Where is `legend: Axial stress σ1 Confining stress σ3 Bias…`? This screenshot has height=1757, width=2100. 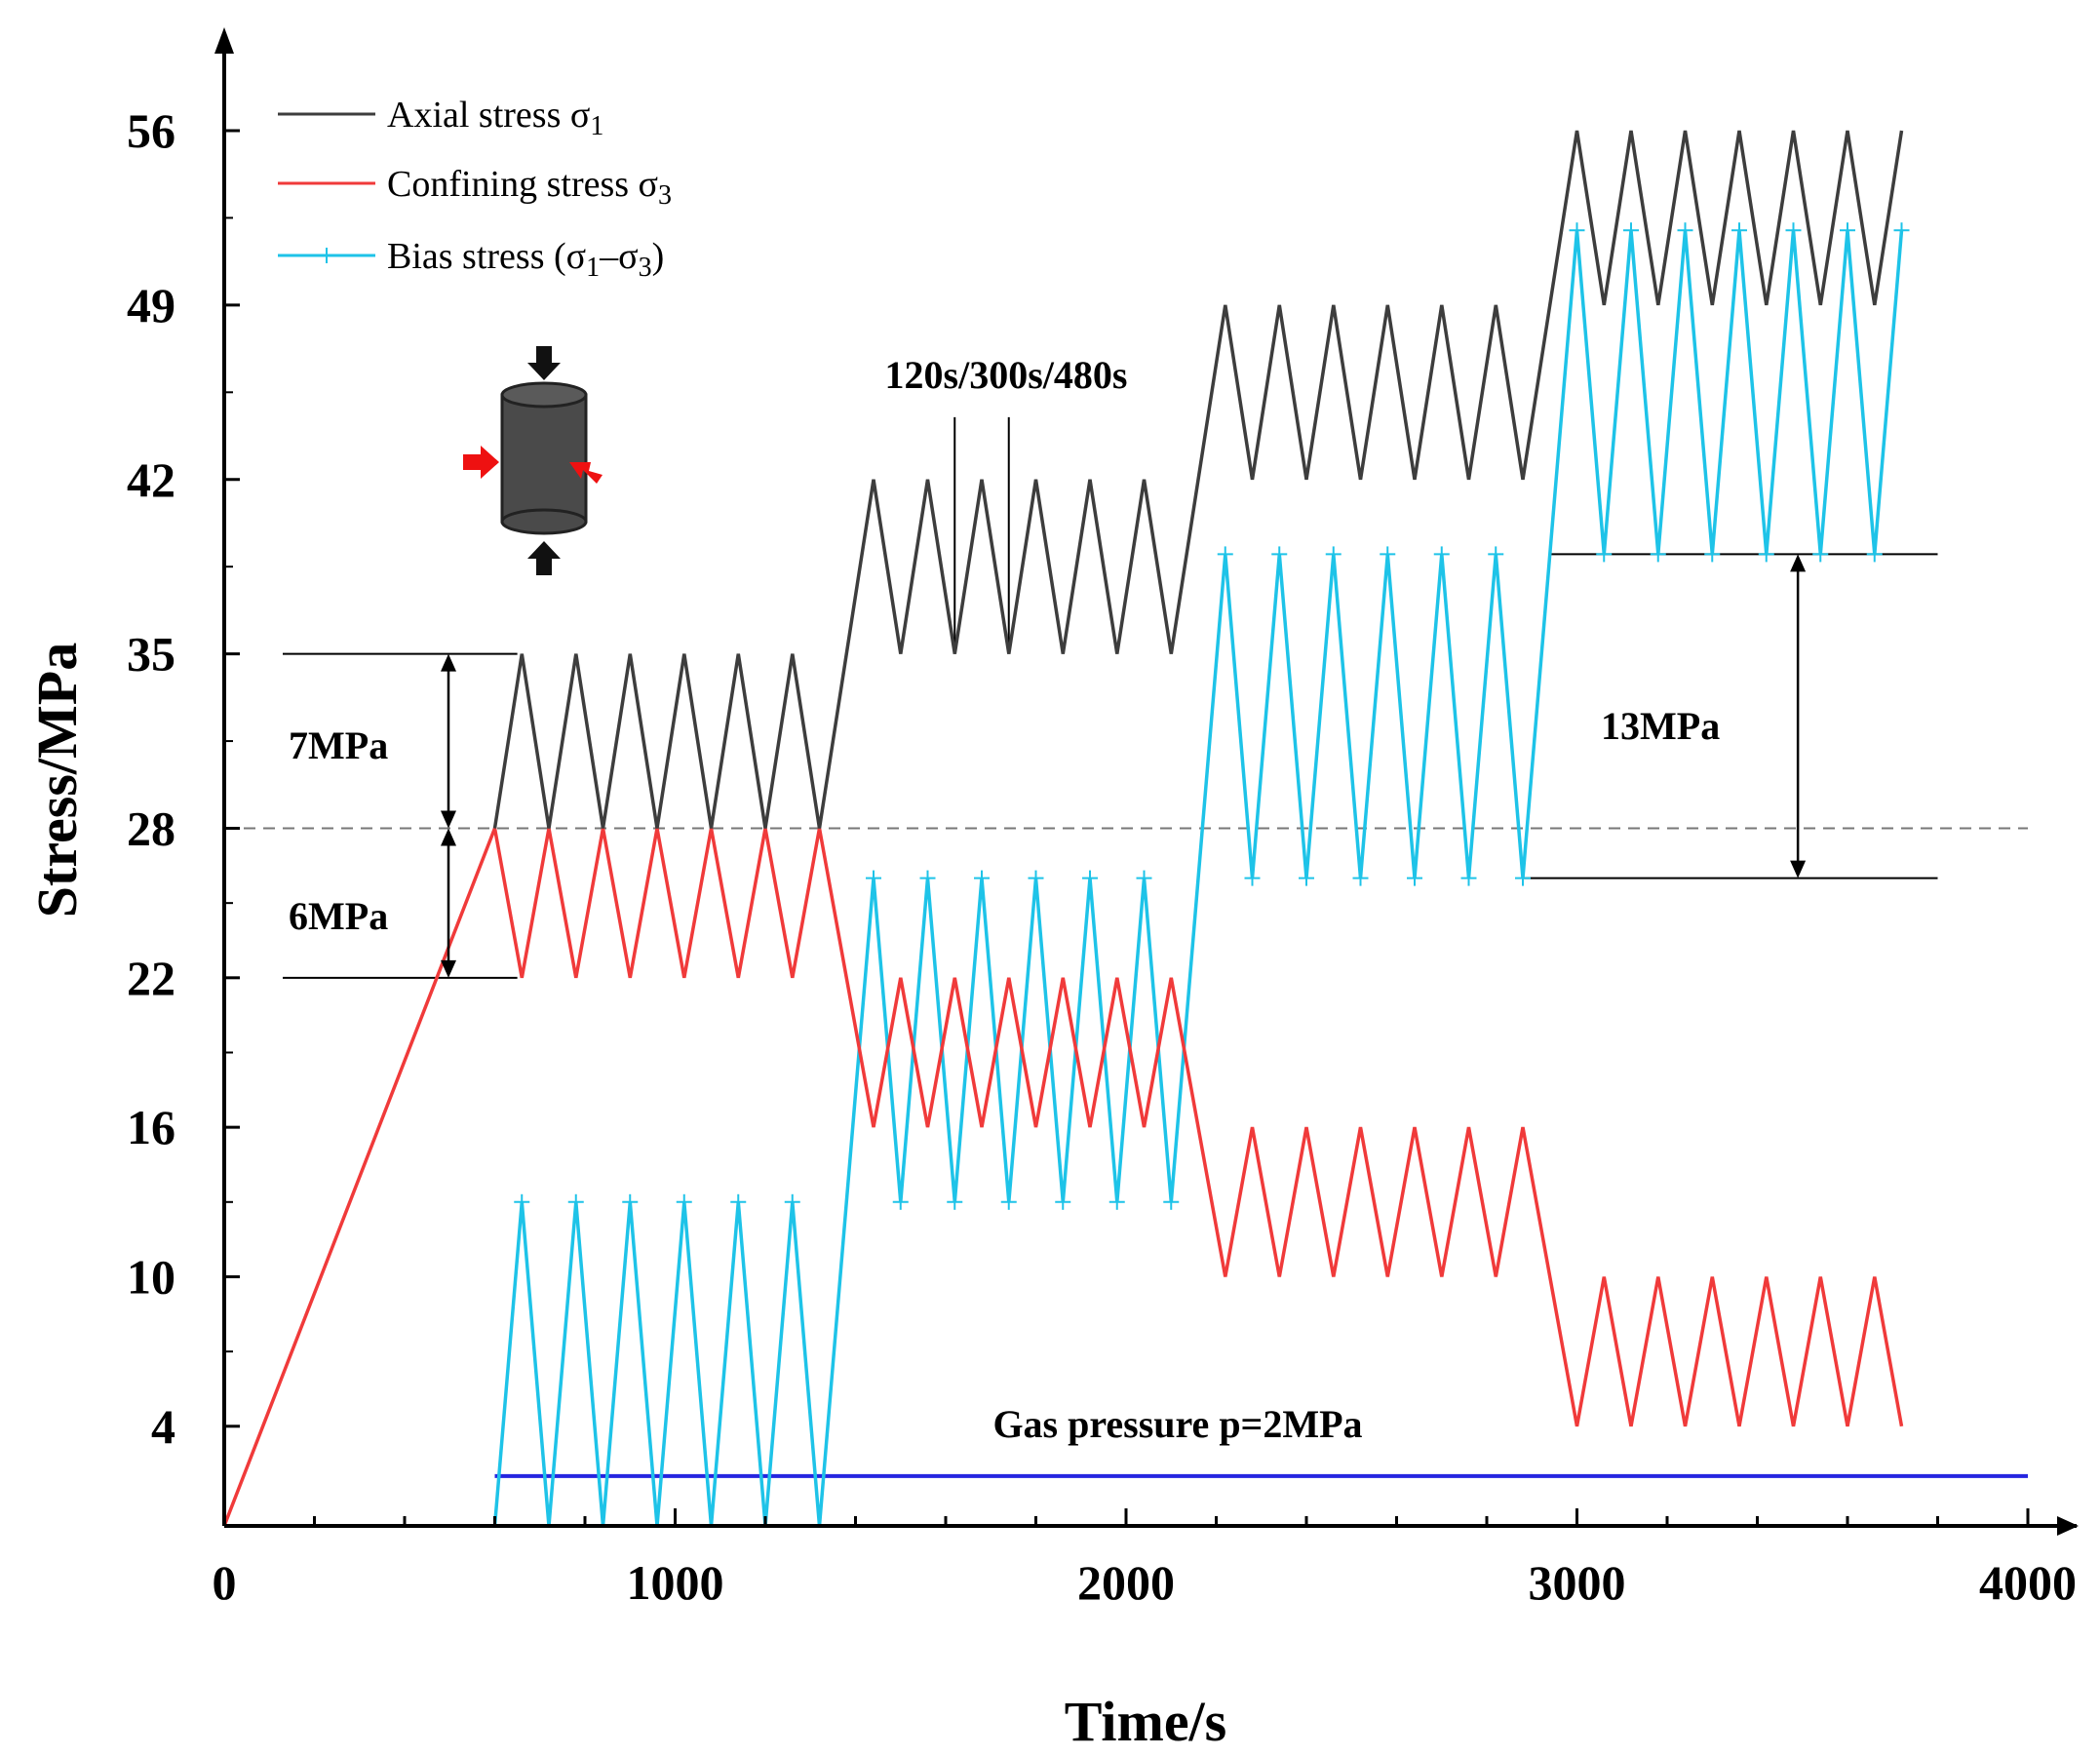 legend: Axial stress σ1 Confining stress σ3 Bias… is located at coordinates (475, 189).